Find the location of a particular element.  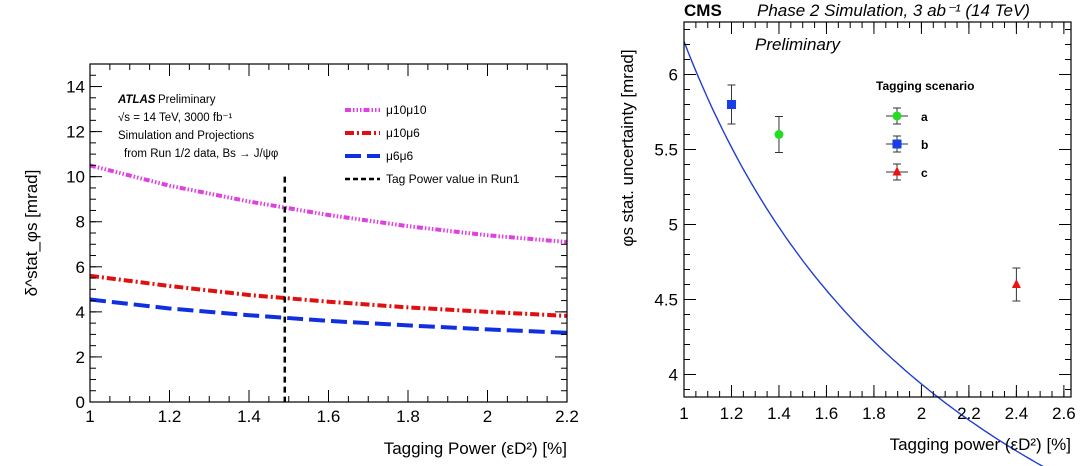

atlas-y-tick-label: 8 is located at coordinates (80, 222).